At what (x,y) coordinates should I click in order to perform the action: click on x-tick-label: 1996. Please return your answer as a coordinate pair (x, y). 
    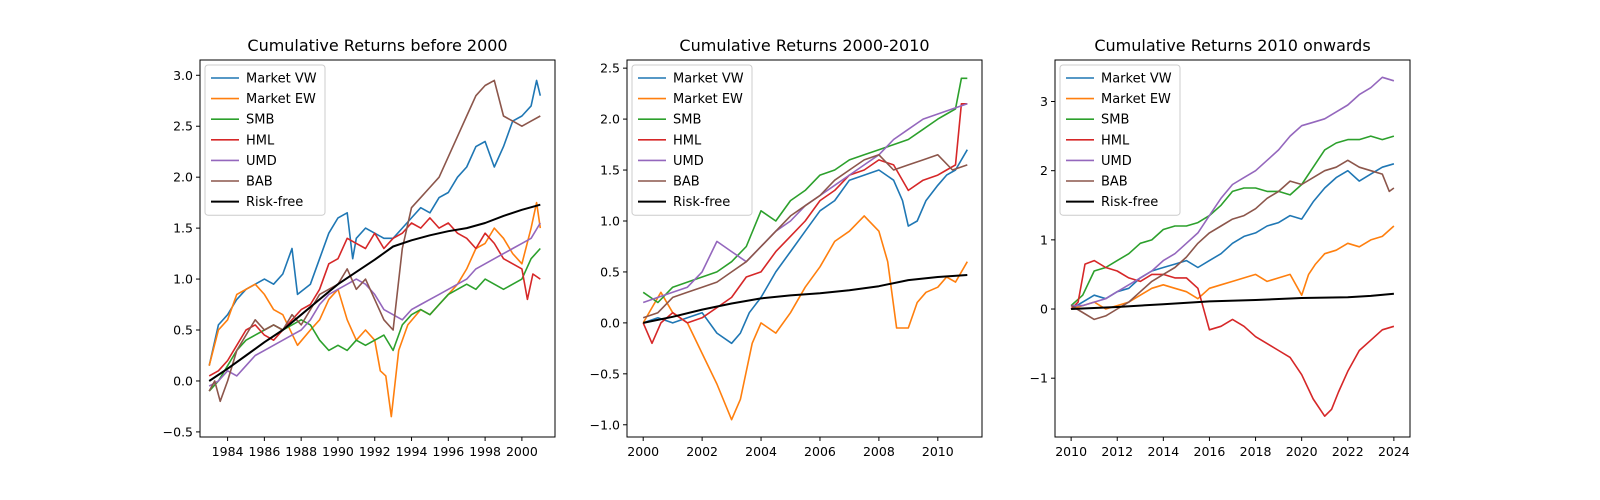
    Looking at the image, I should click on (448, 451).